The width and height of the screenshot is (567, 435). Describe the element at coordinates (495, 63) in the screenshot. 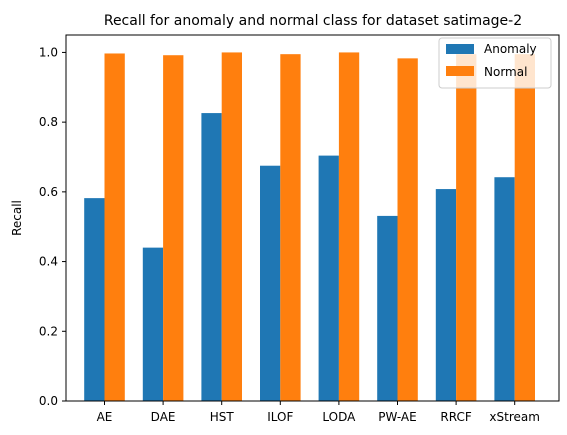

I see `legend: Anomaly Normal` at that location.